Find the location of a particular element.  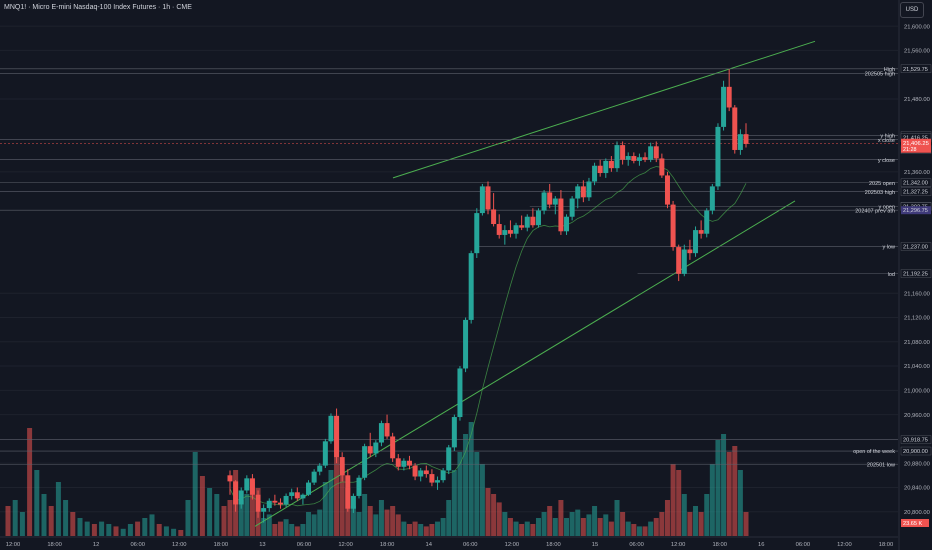

time-tick-label: 14 is located at coordinates (428, 545).